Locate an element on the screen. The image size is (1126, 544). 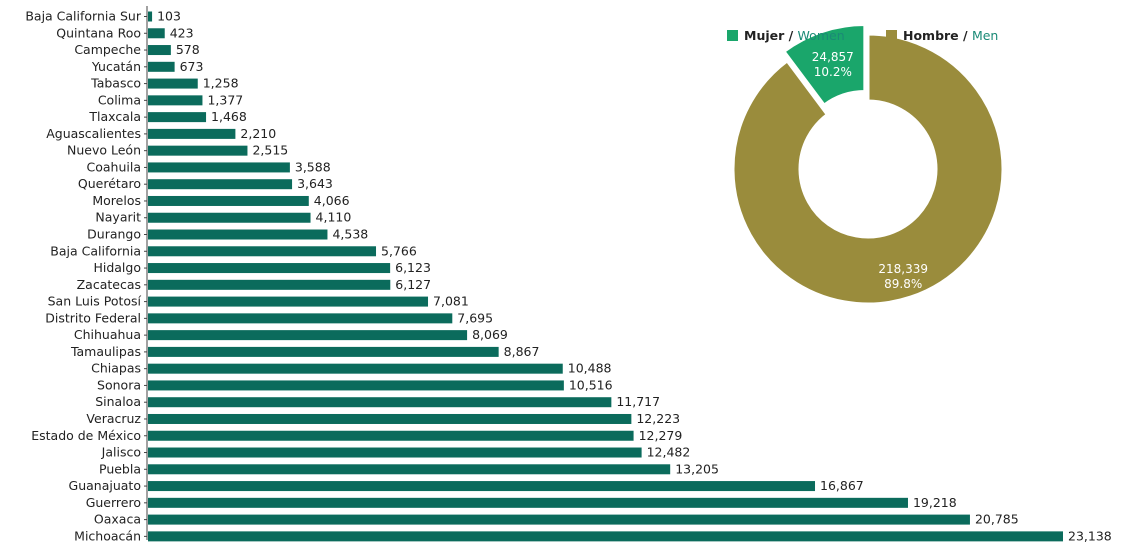
category-label: Durango is located at coordinates (114, 234).